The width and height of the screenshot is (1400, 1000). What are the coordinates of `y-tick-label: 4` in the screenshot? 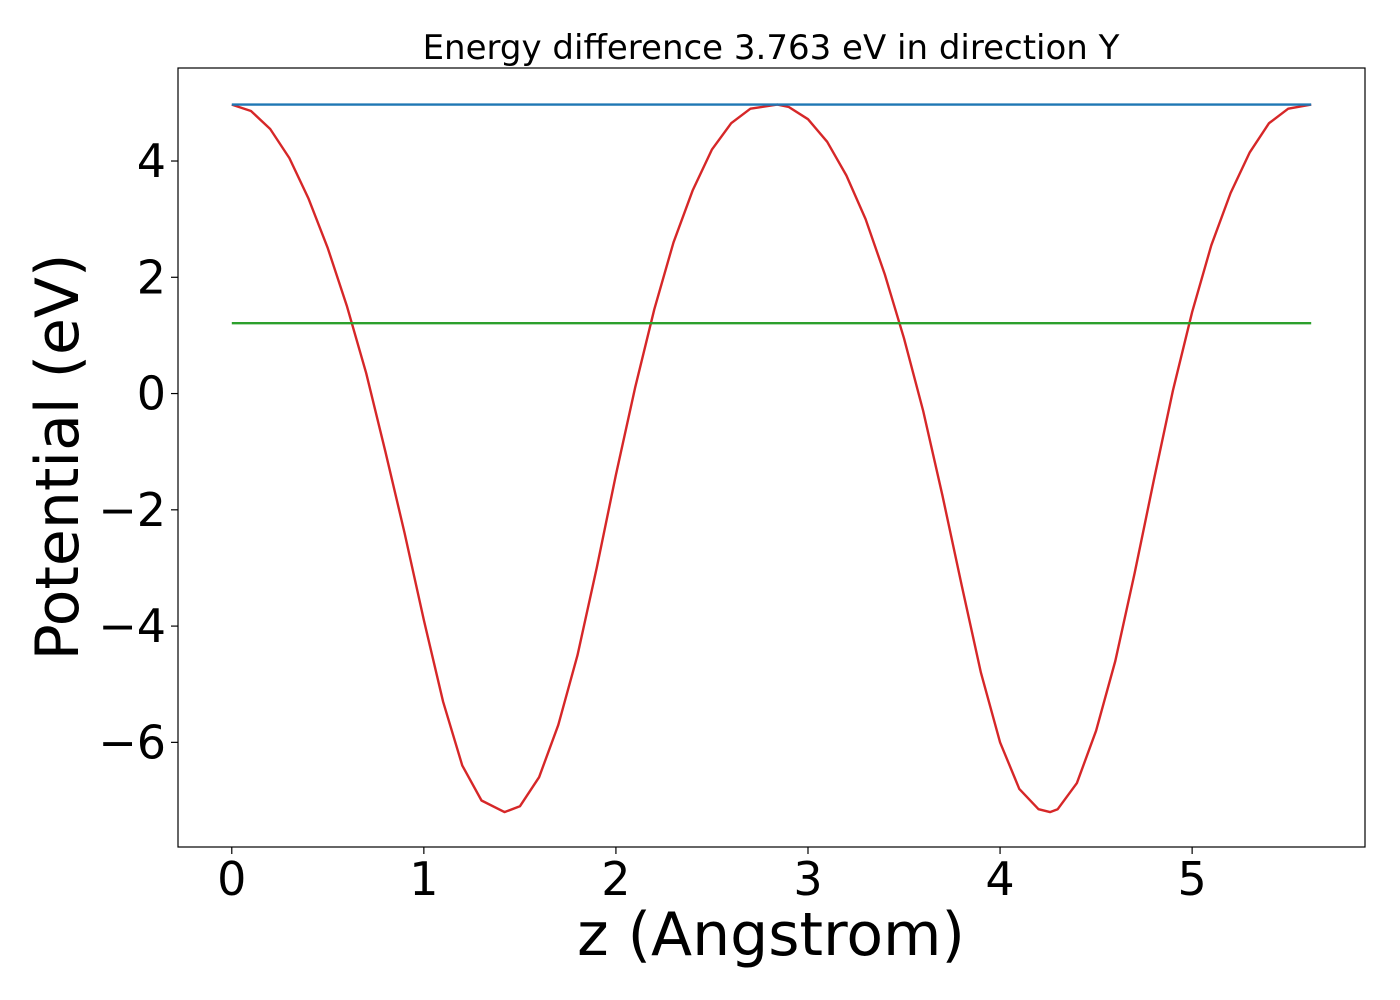 It's located at (151, 161).